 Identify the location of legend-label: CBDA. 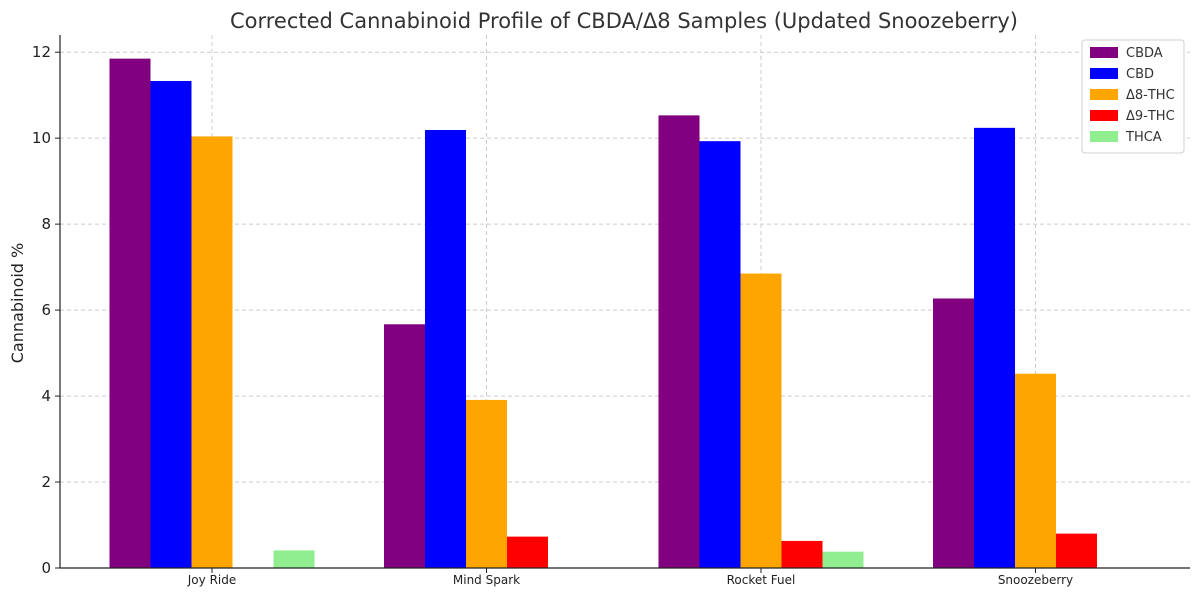
(1144, 53).